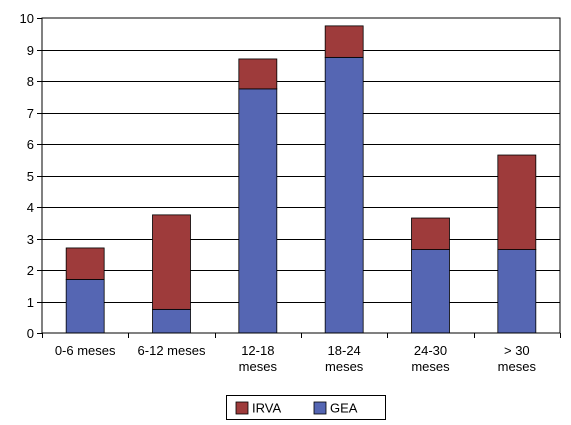  Describe the element at coordinates (27, 18) in the screenshot. I see `y-tick-label: 10` at that location.